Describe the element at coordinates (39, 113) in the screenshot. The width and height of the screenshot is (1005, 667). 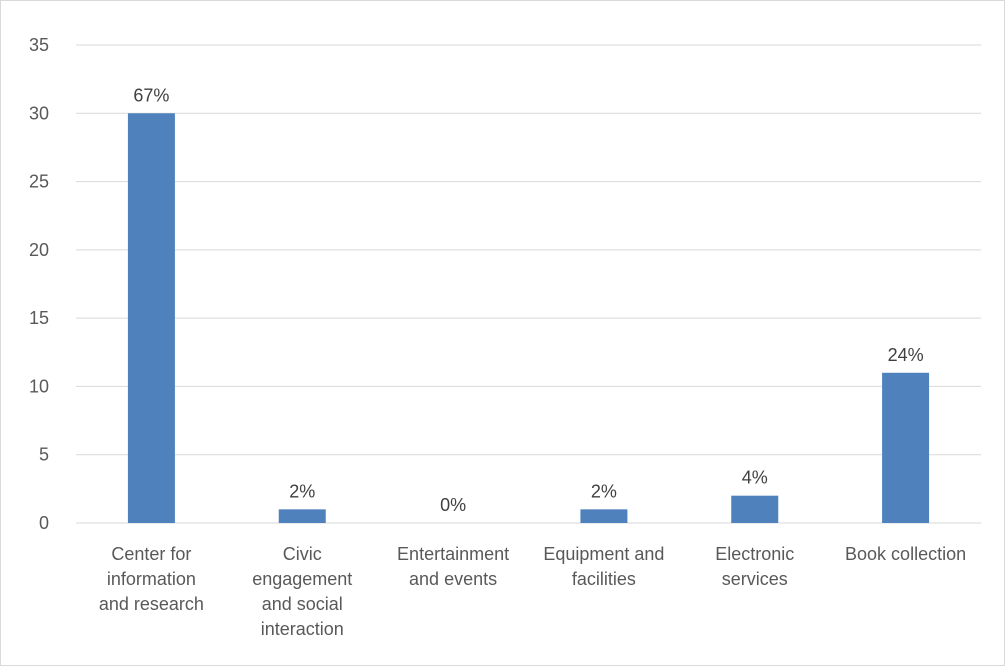
I see `y-tick-label: 30` at that location.